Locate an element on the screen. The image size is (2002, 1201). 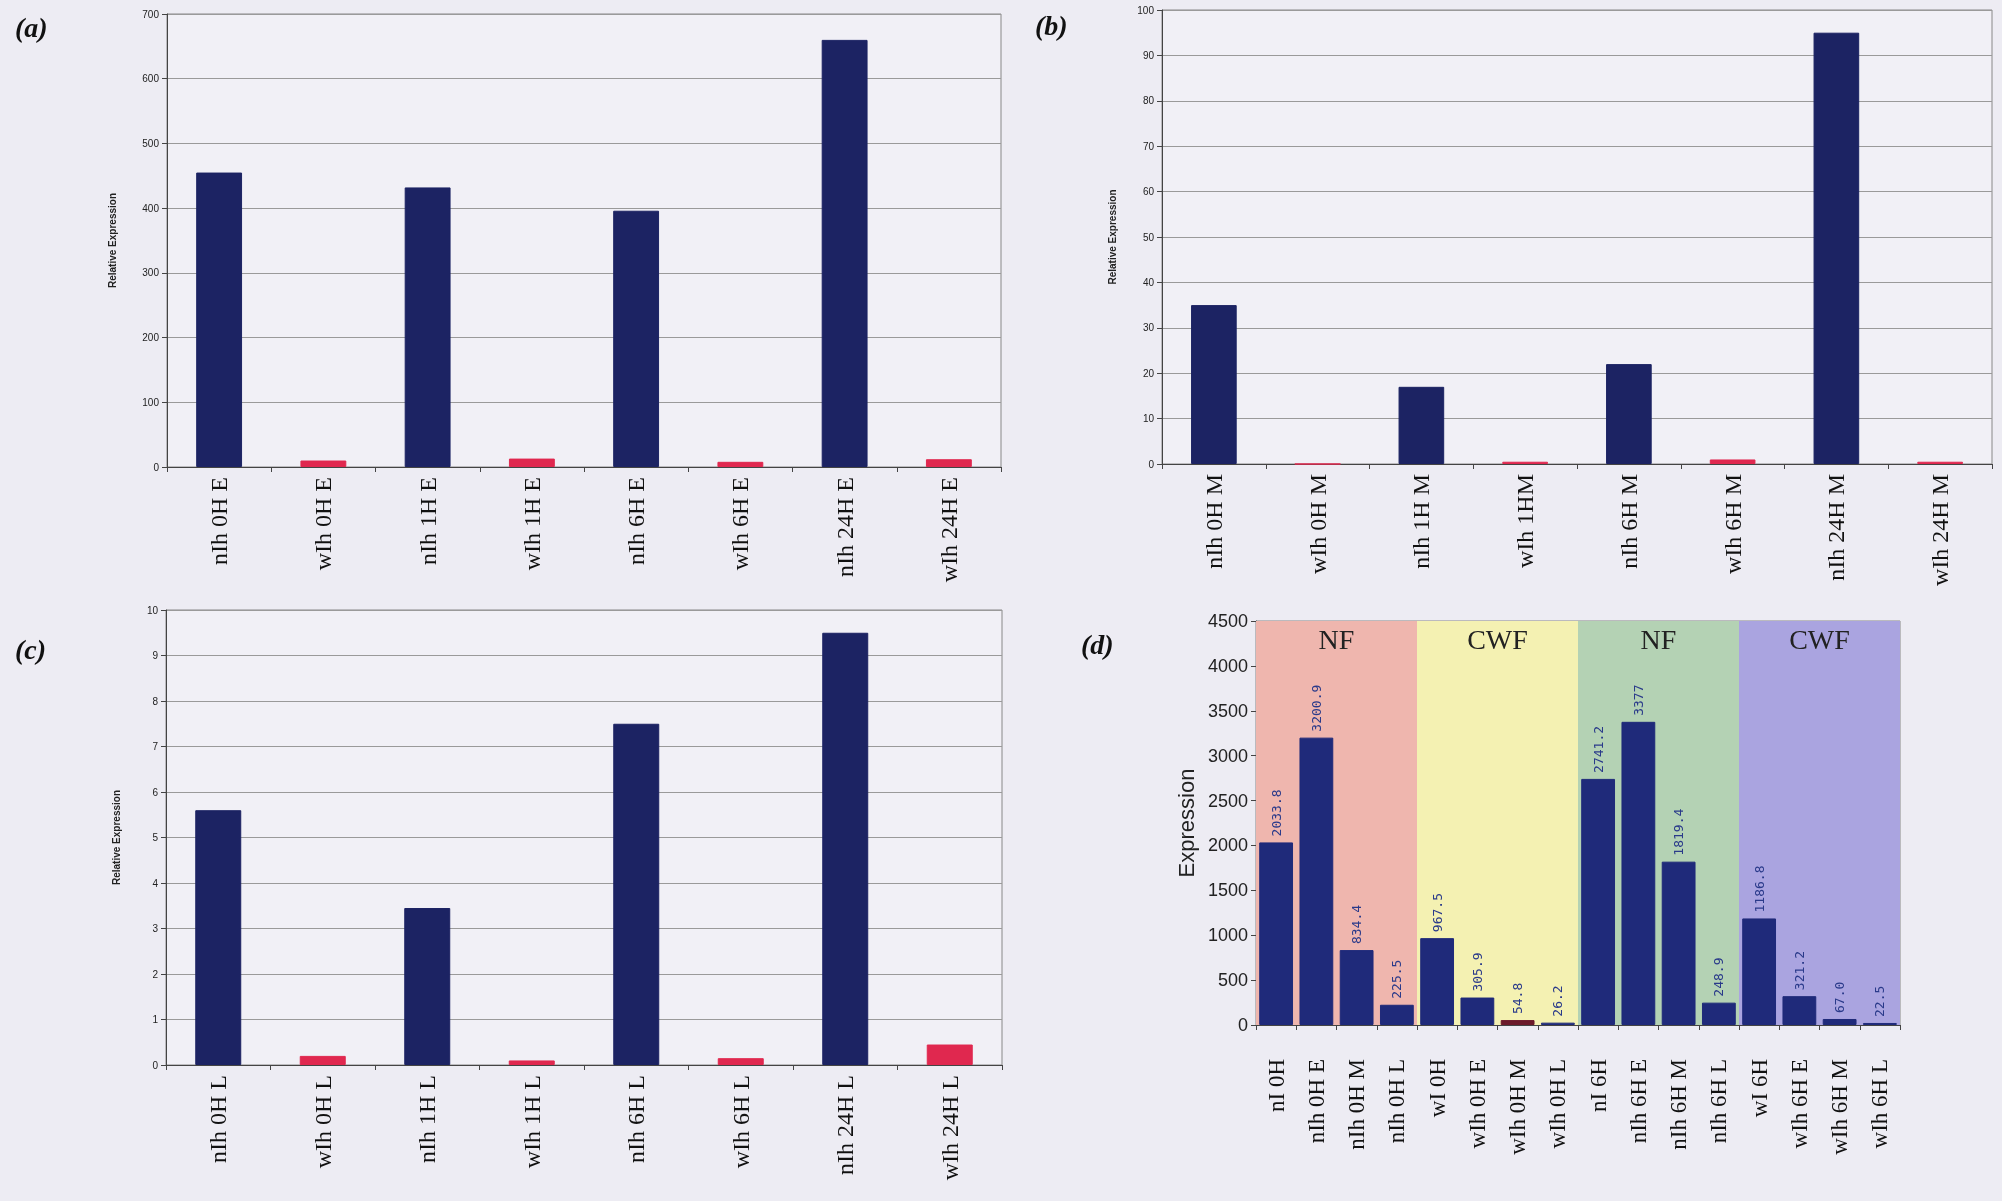
band-label: CWF is located at coordinates (1819, 639).